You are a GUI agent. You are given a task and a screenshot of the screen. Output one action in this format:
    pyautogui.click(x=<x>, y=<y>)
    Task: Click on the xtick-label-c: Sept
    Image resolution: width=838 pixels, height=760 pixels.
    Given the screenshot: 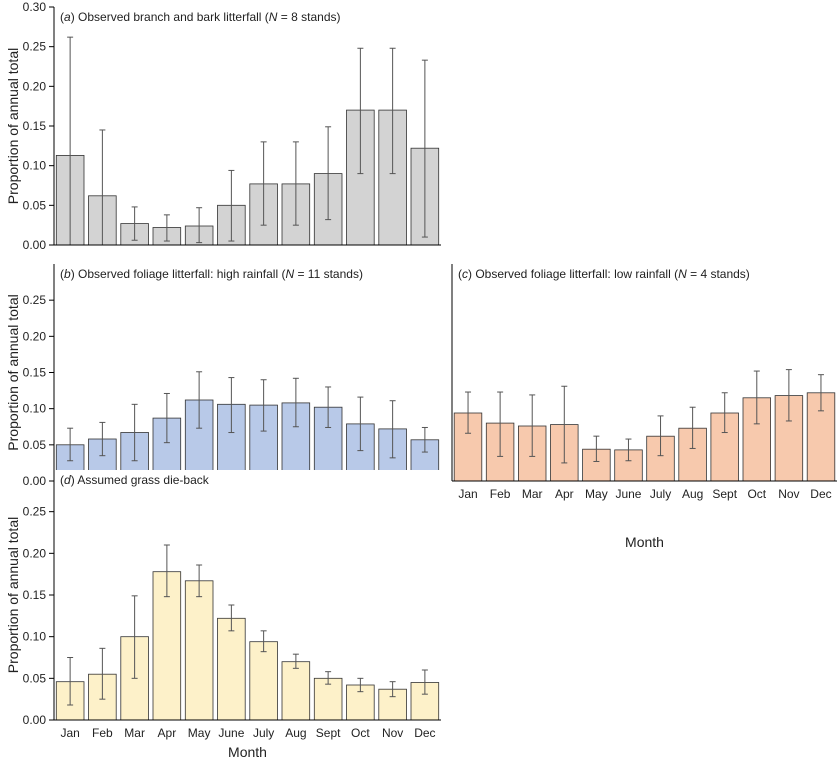 What is the action you would take?
    pyautogui.click(x=724, y=494)
    